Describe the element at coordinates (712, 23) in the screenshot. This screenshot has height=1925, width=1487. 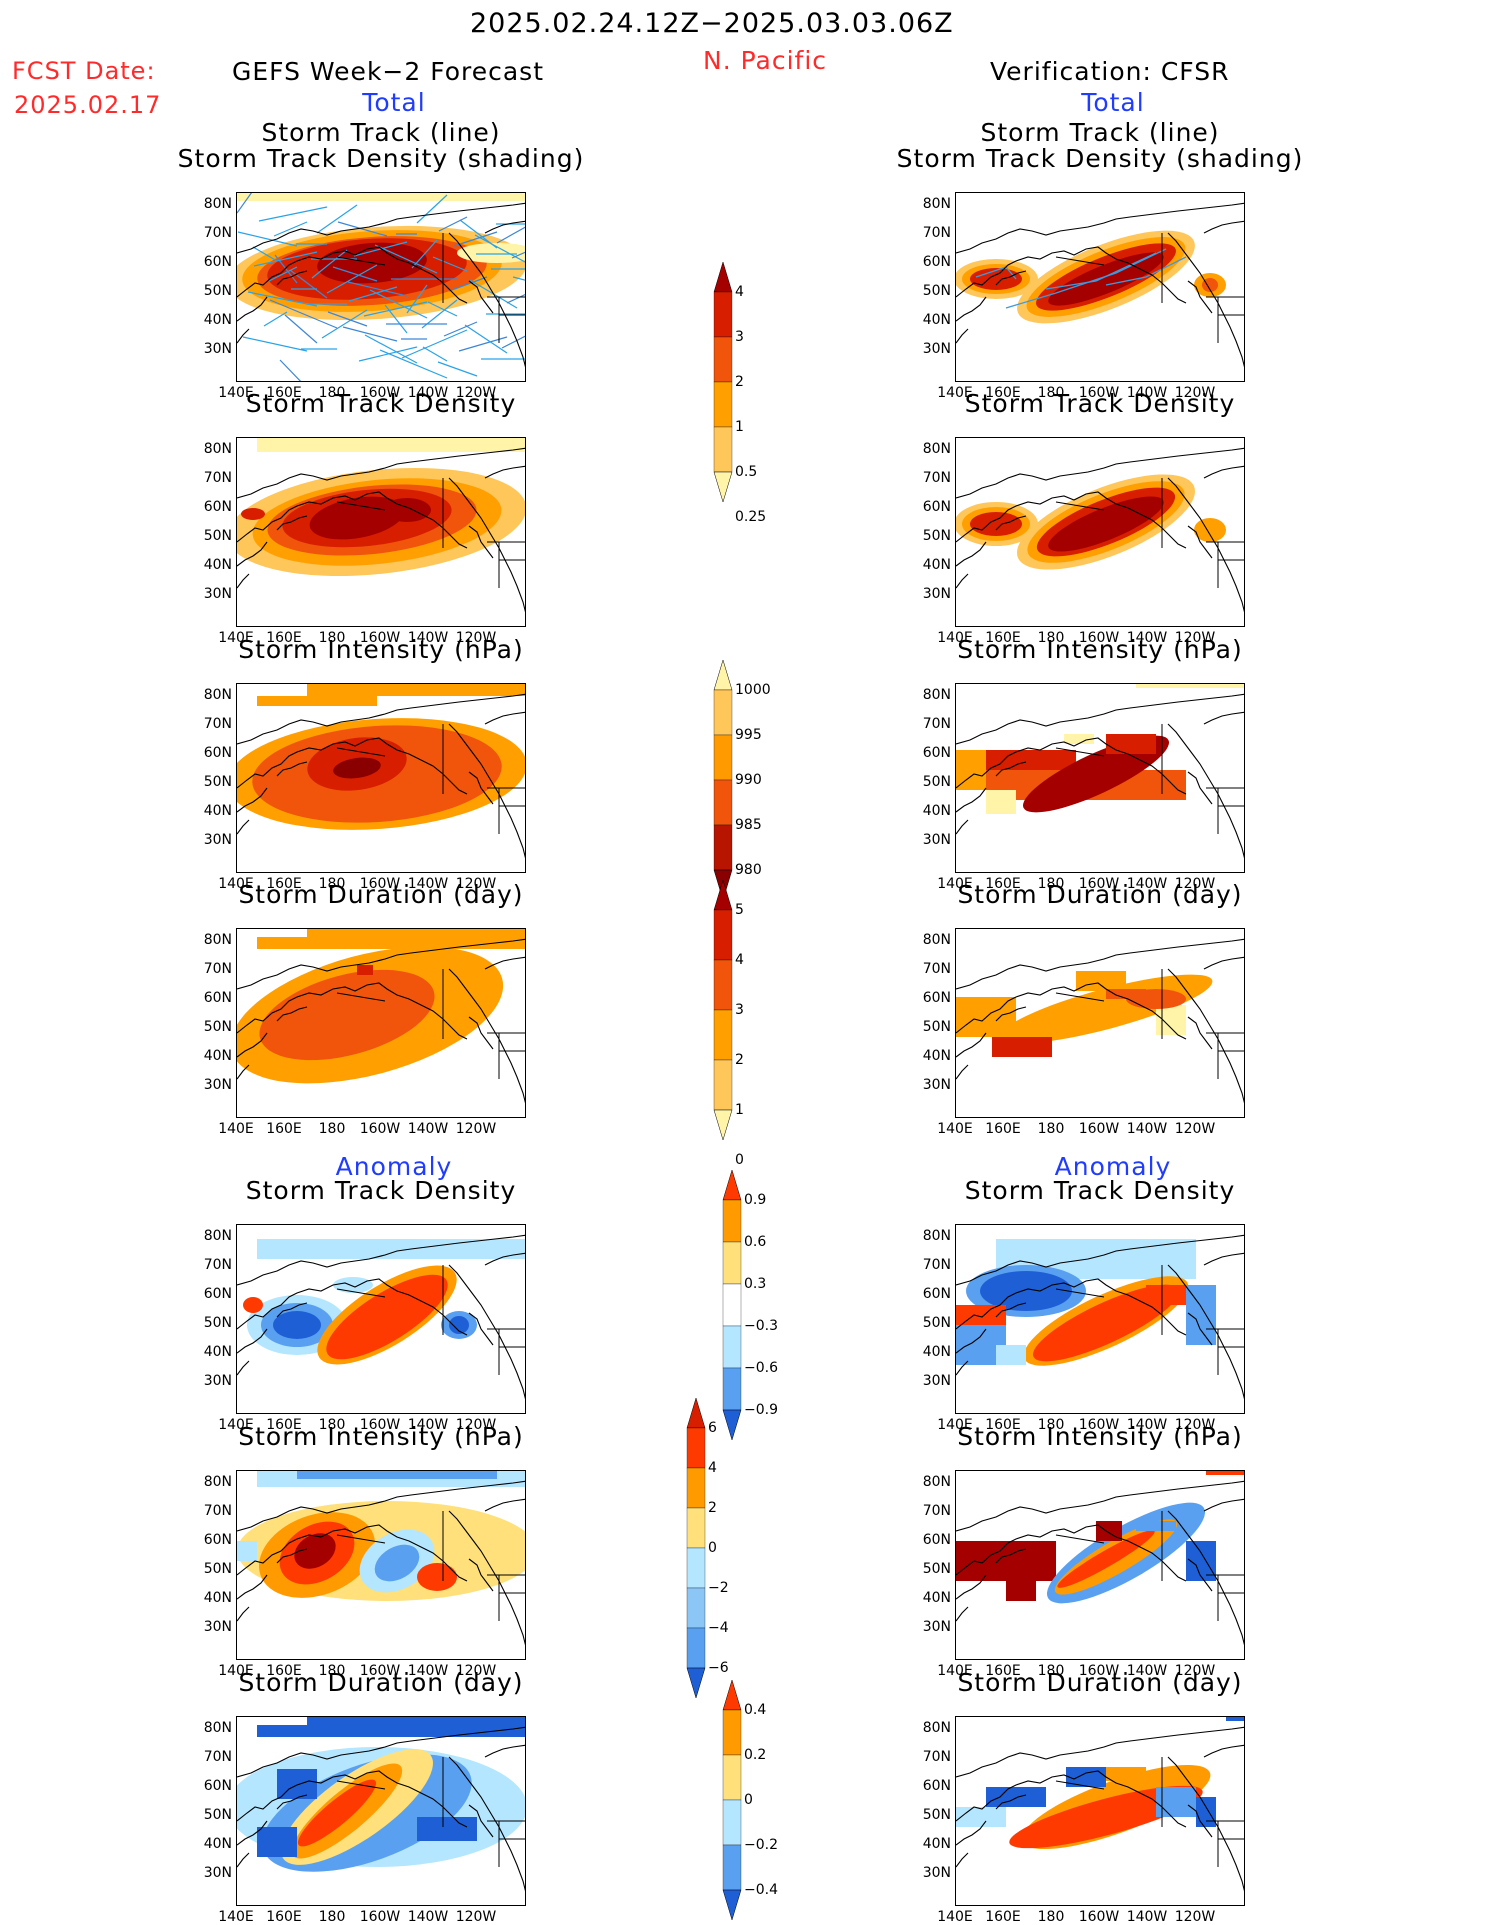
I see `date-range-title: 2025.02.24.12Z−2025.03.03.06Z` at that location.